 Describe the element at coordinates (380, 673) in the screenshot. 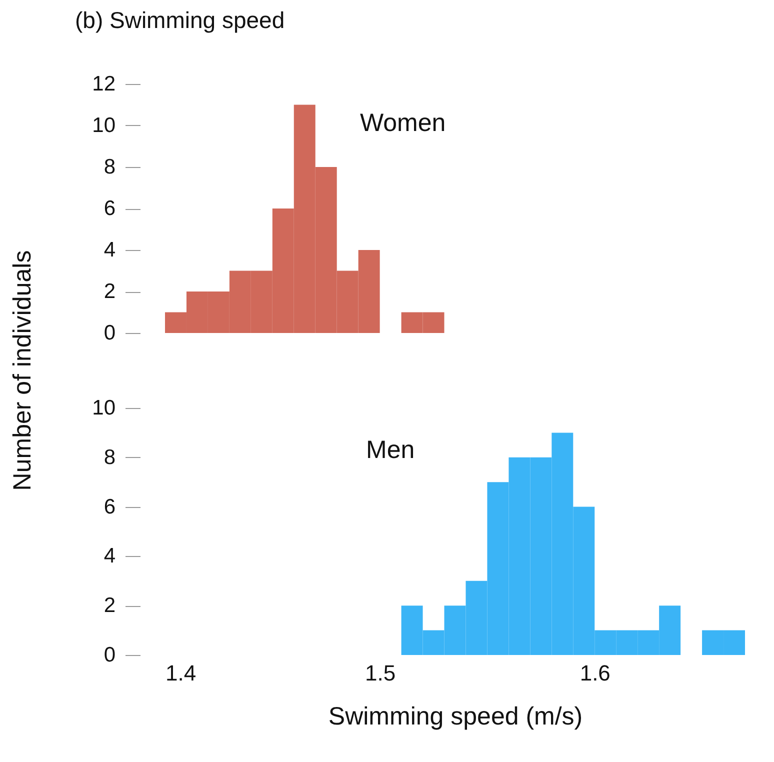

I see `x-tick-label: 1.5` at that location.